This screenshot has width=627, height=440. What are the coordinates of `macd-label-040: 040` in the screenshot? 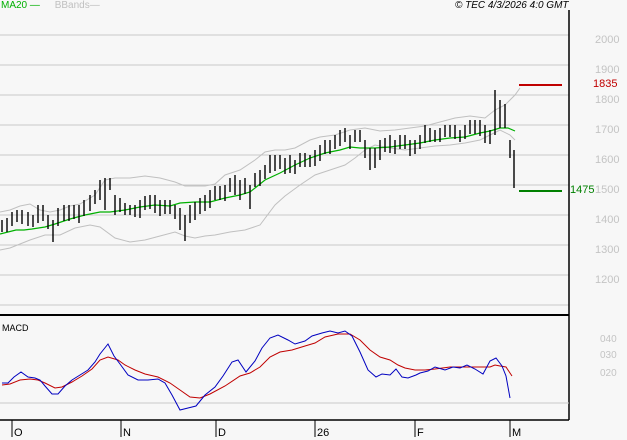 It's located at (608, 339).